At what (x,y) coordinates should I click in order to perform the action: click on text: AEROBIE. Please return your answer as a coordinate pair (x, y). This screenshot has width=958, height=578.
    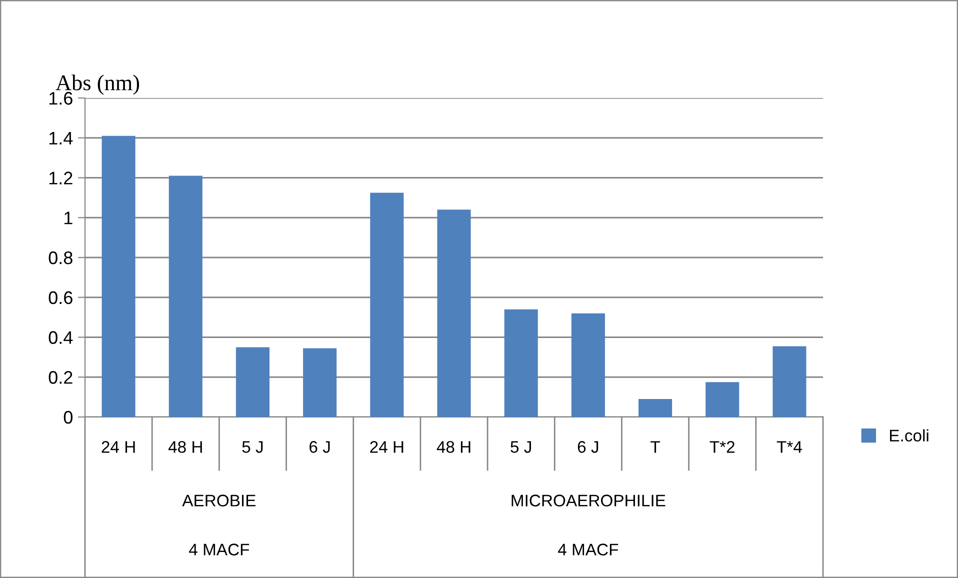
    Looking at the image, I should click on (219, 500).